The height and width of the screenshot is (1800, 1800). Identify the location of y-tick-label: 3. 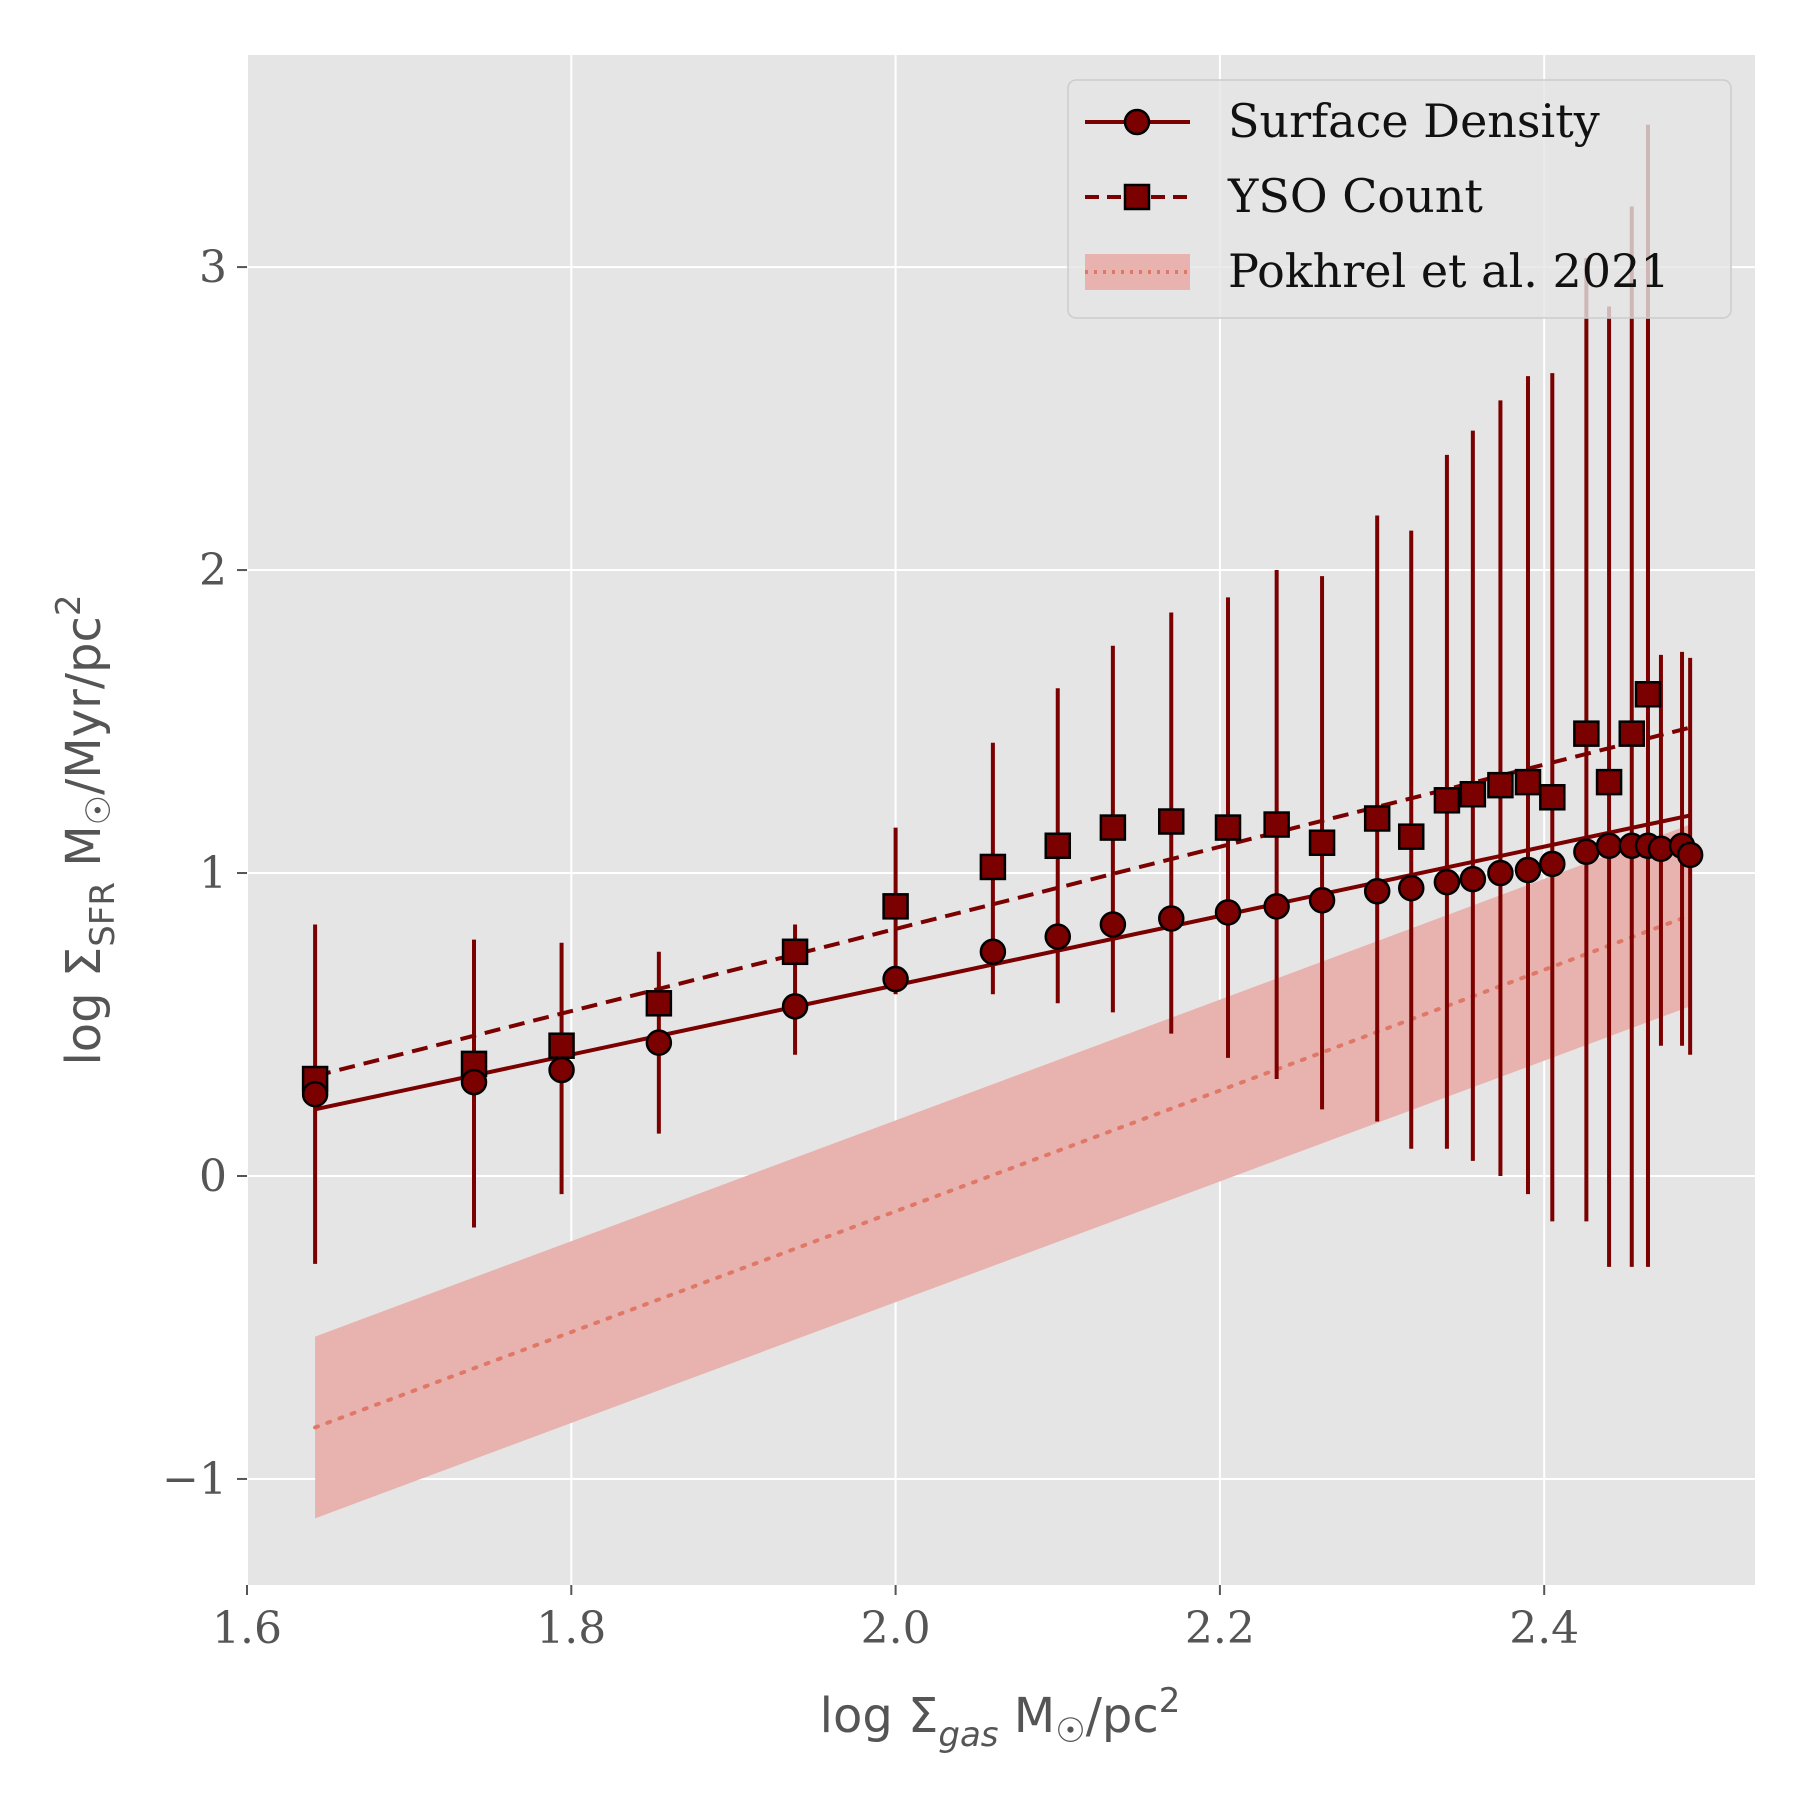
(213, 267).